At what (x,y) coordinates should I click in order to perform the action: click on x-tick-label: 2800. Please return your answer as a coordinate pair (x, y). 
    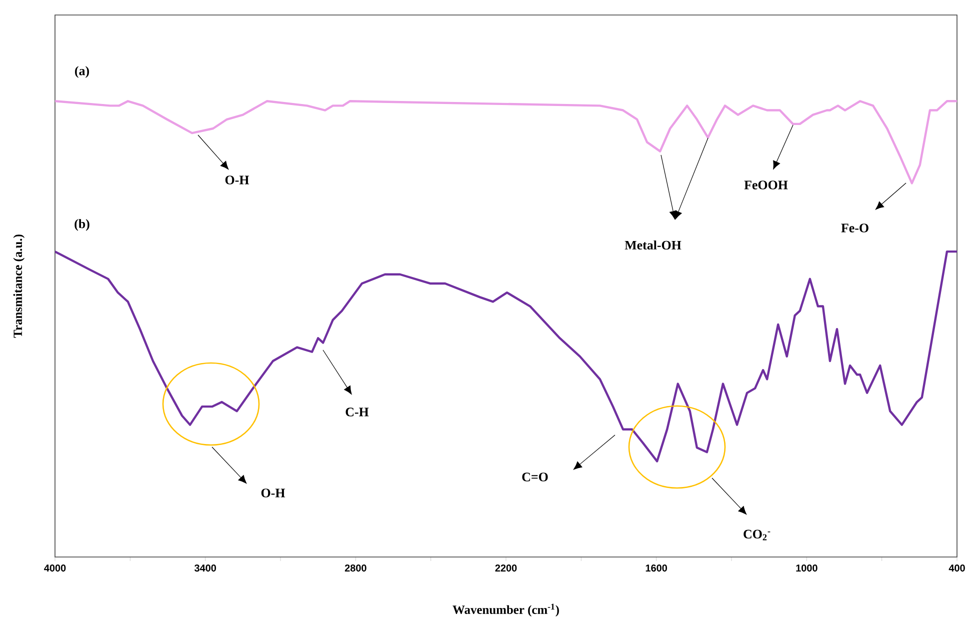
    Looking at the image, I should click on (355, 568).